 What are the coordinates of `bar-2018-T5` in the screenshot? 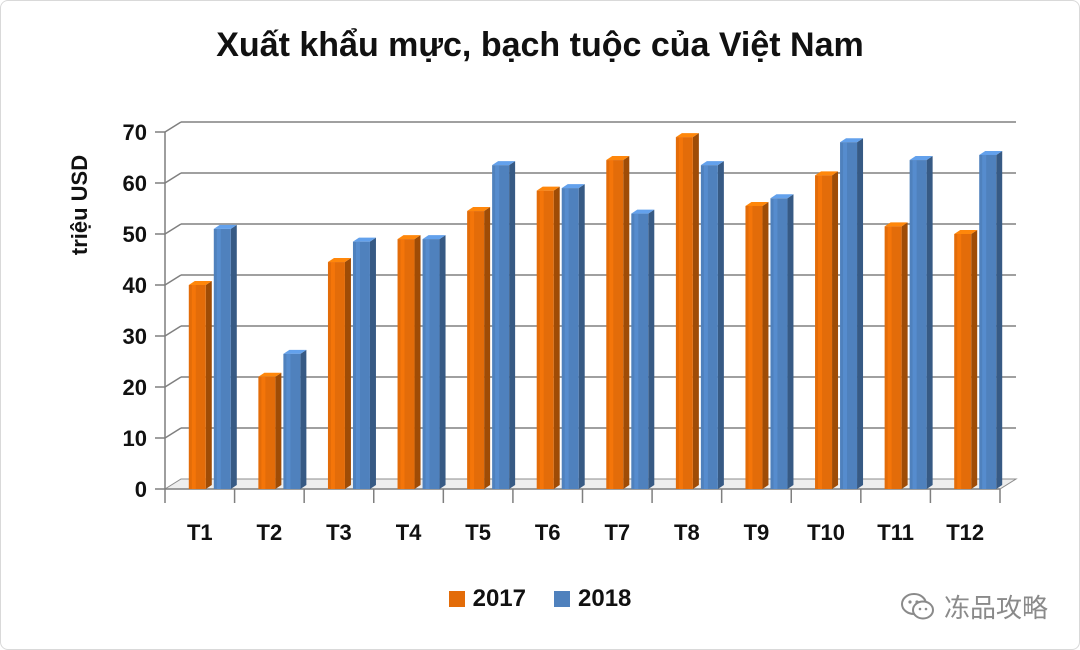 It's located at (504, 325).